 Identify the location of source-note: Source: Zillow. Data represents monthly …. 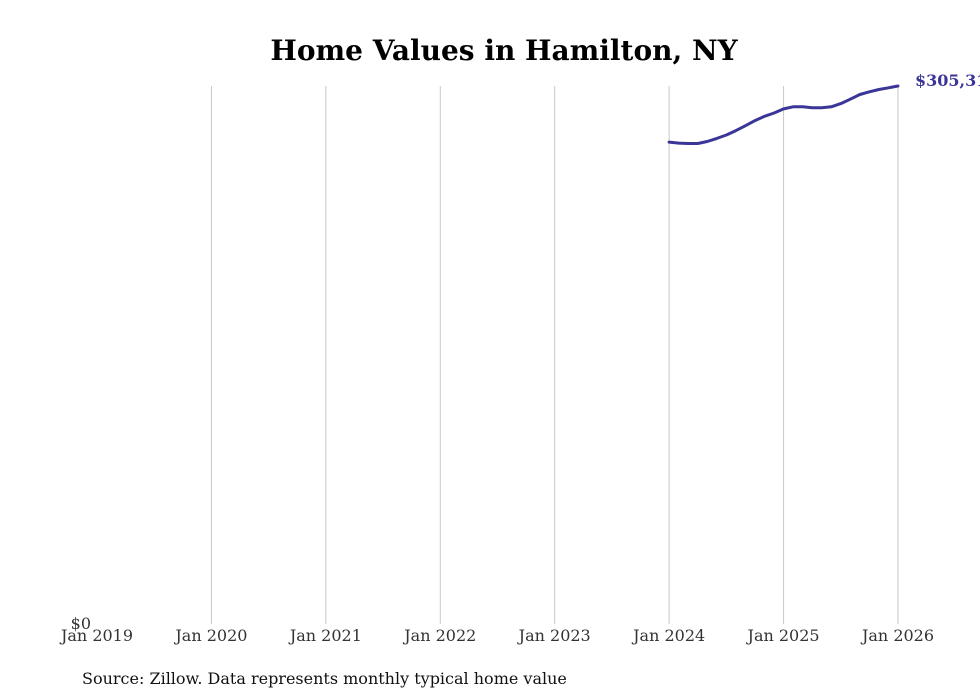
(324, 678).